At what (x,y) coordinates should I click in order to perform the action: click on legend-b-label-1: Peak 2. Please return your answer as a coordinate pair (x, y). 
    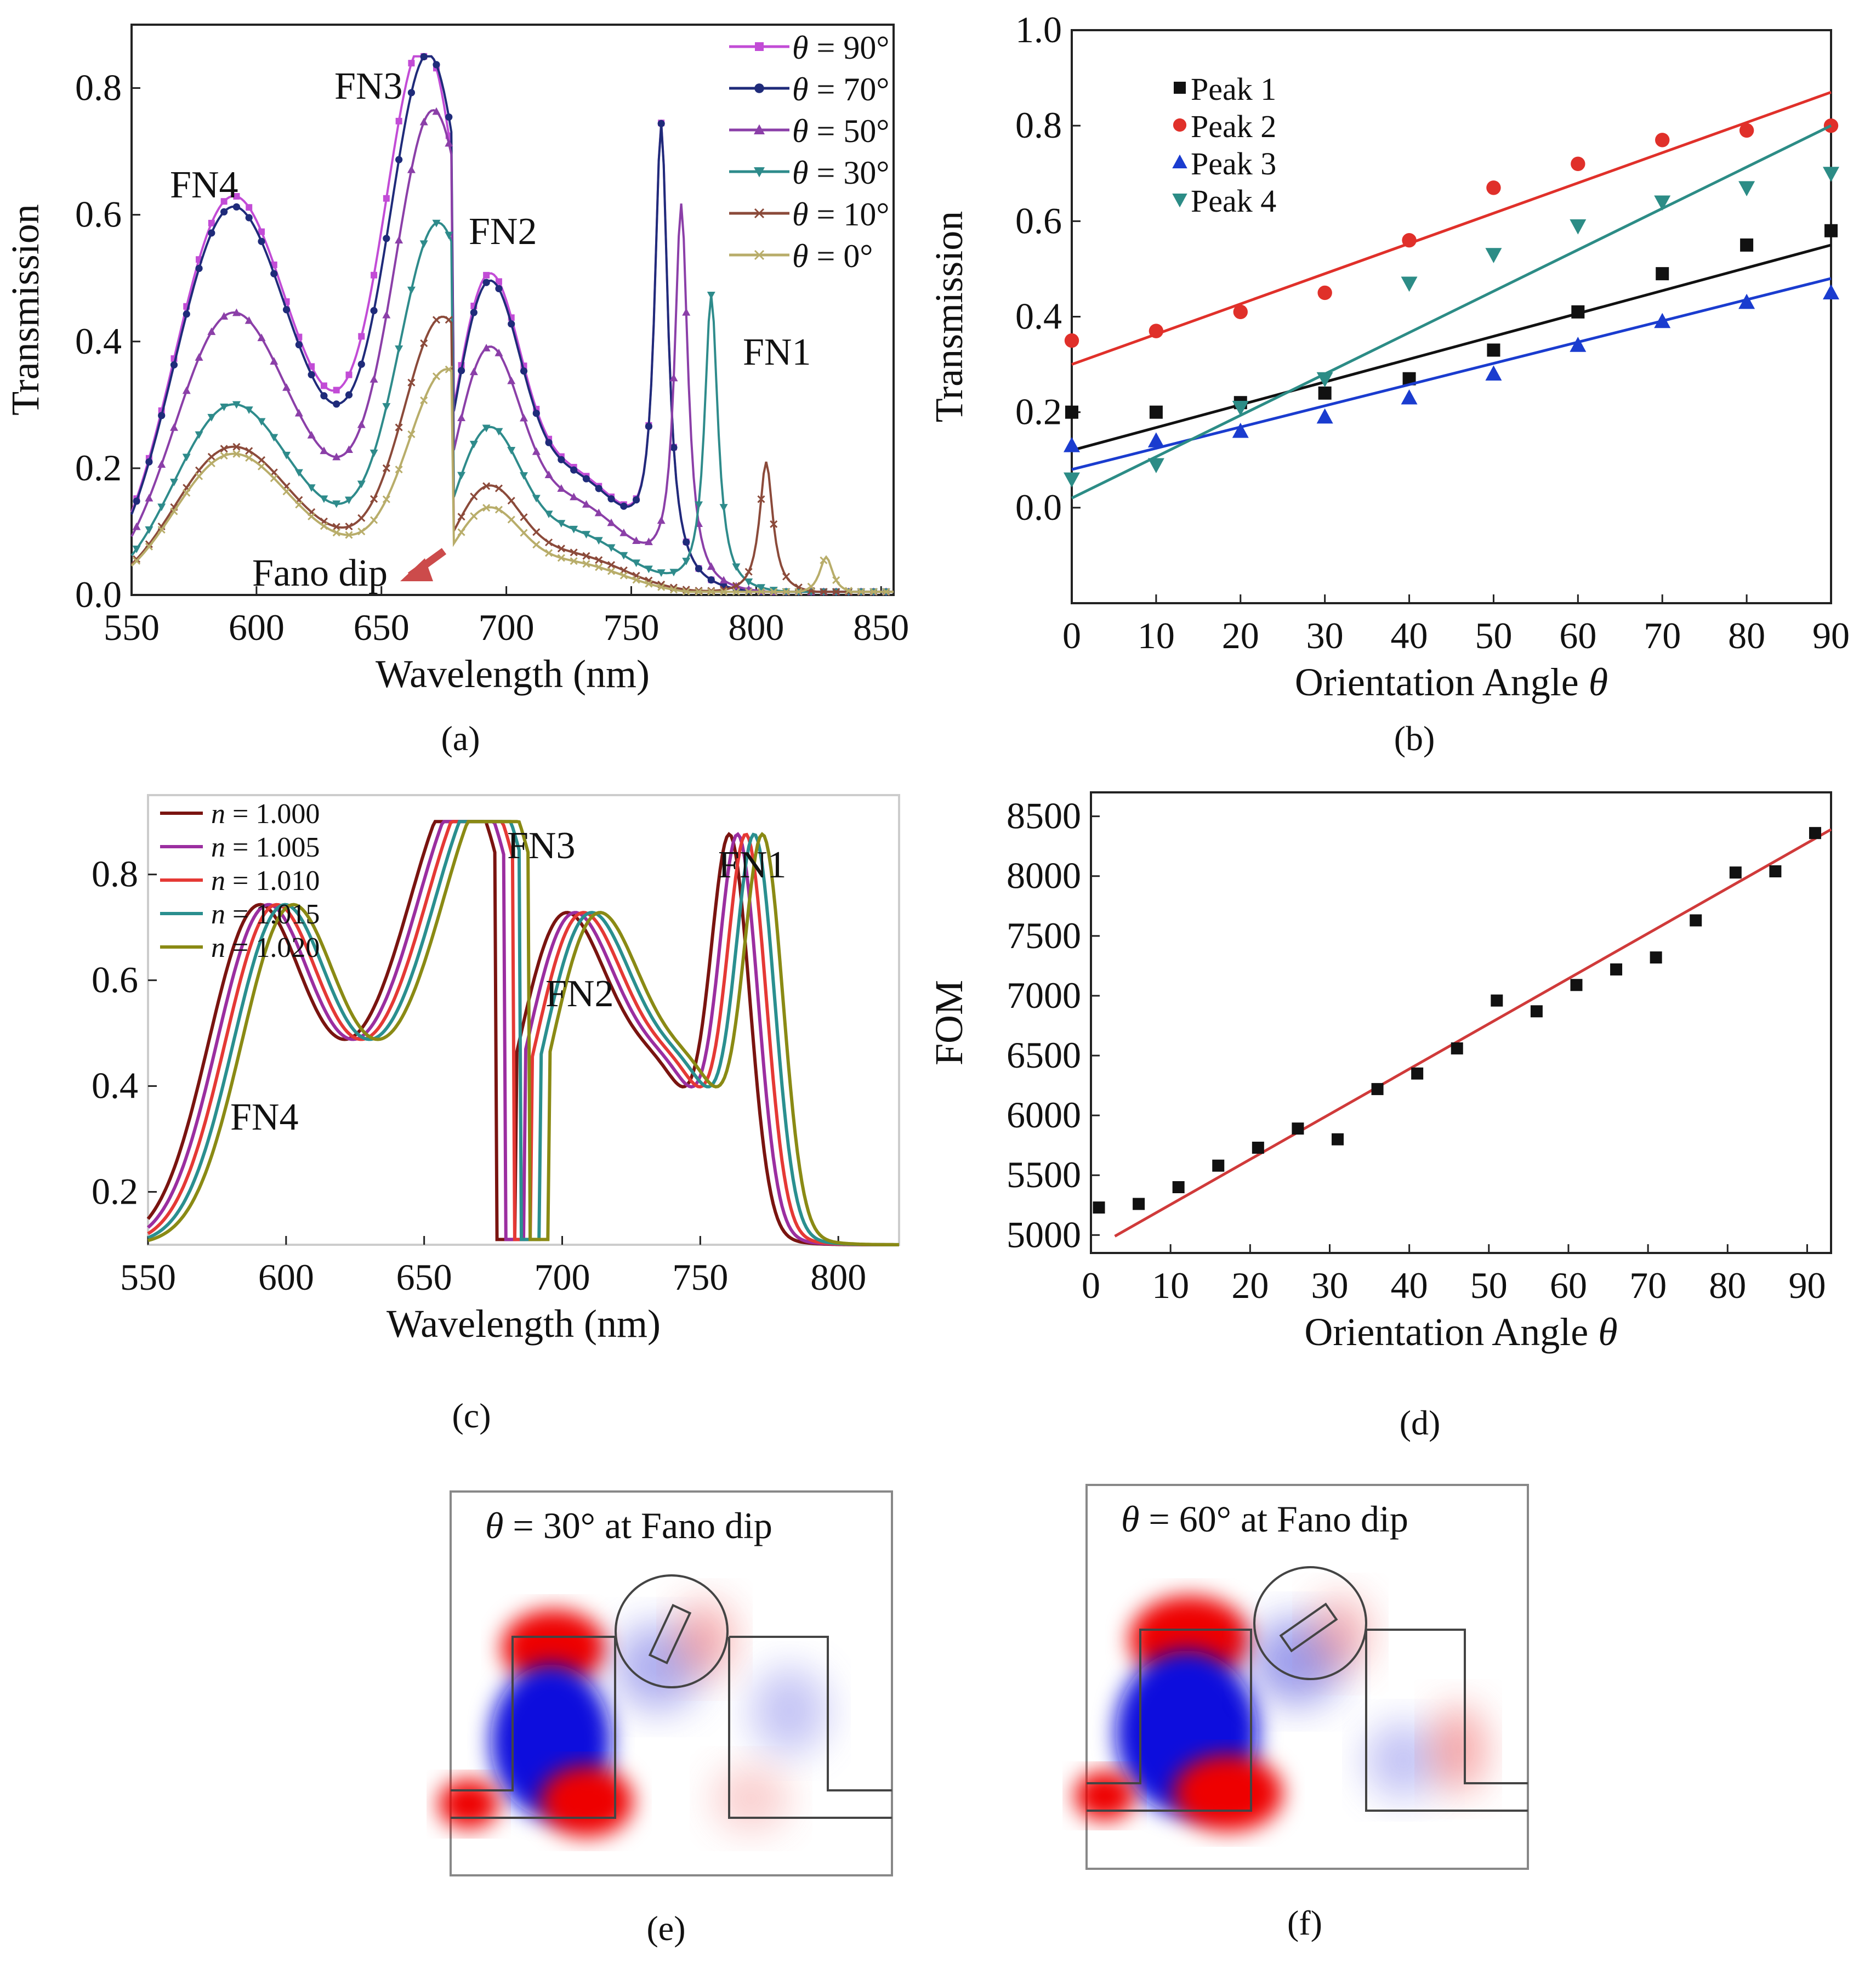
    Looking at the image, I should click on (1233, 126).